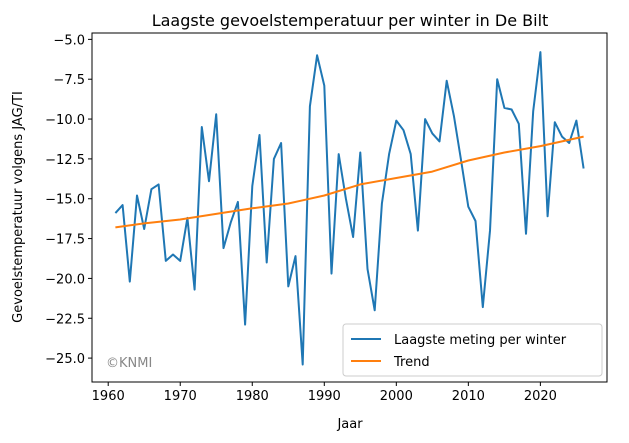 The width and height of the screenshot is (629, 443). What do you see at coordinates (65, 240) in the screenshot?
I see `y-tick-label: −17.5` at bounding box center [65, 240].